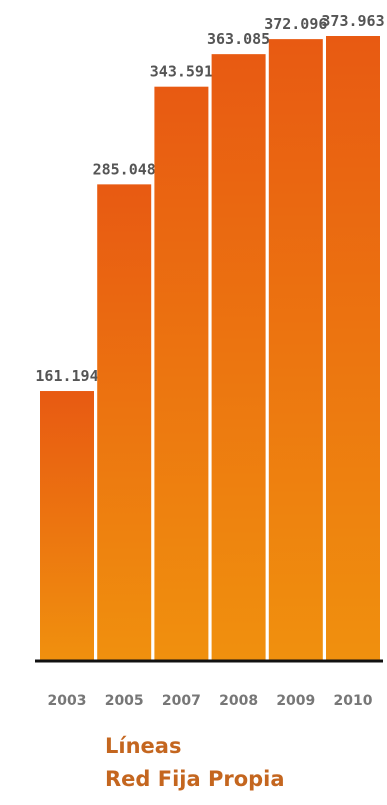 The width and height of the screenshot is (387, 805). Describe the element at coordinates (124, 701) in the screenshot. I see `x-tick-label: 2005` at that location.